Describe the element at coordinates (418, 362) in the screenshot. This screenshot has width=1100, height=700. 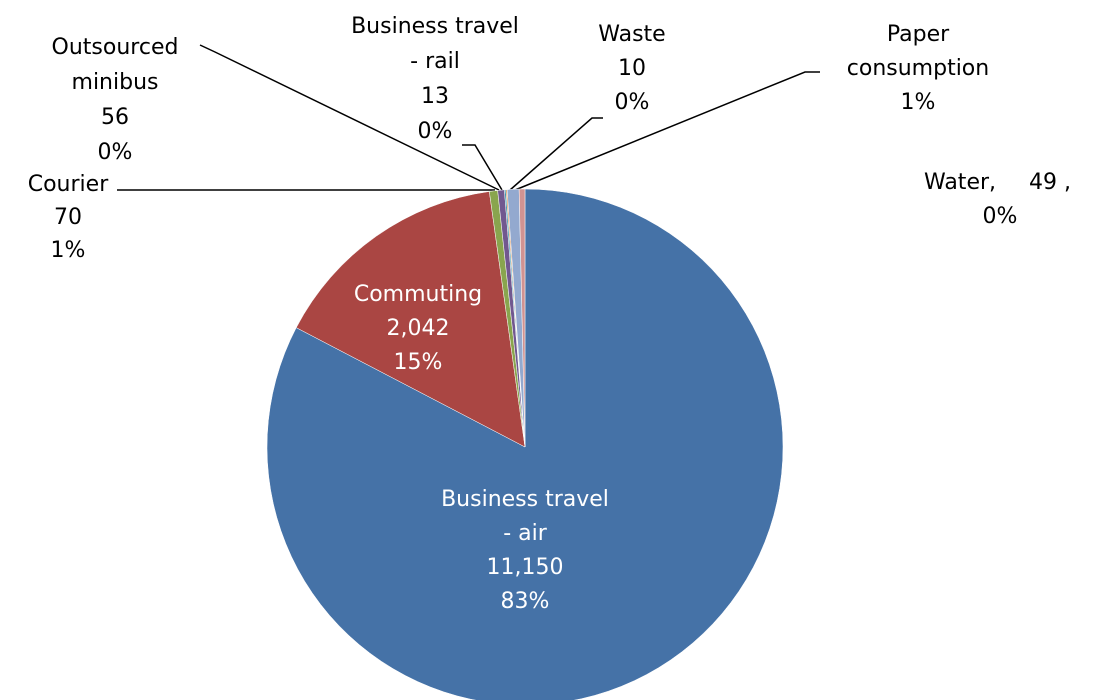
I see `data-label-percent: 15%` at that location.